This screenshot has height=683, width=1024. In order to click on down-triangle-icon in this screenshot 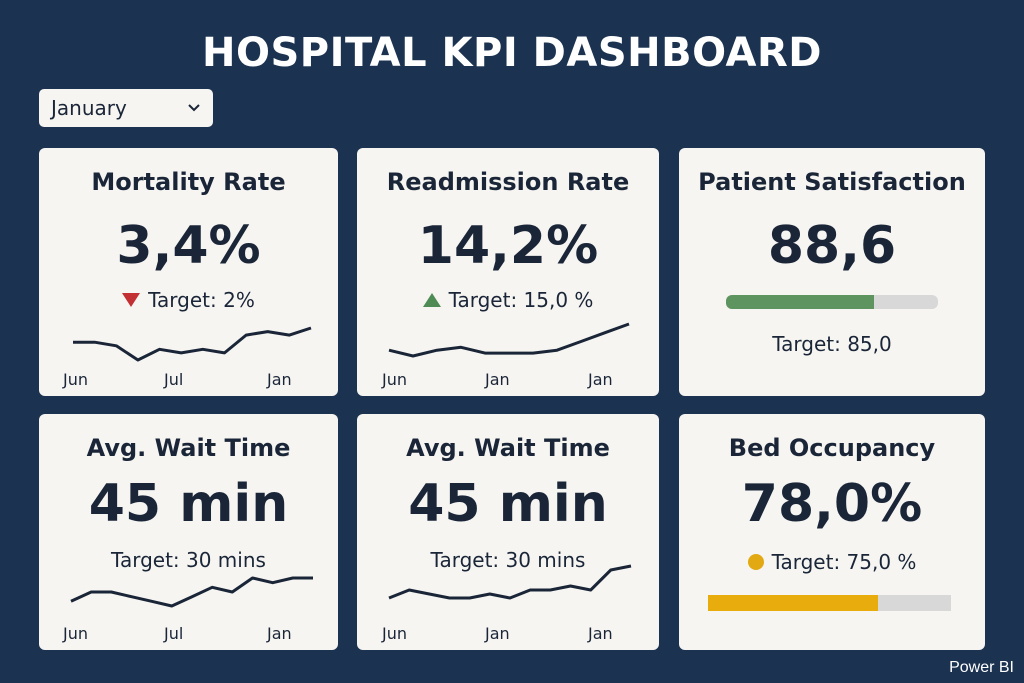, I will do `click(131, 300)`.